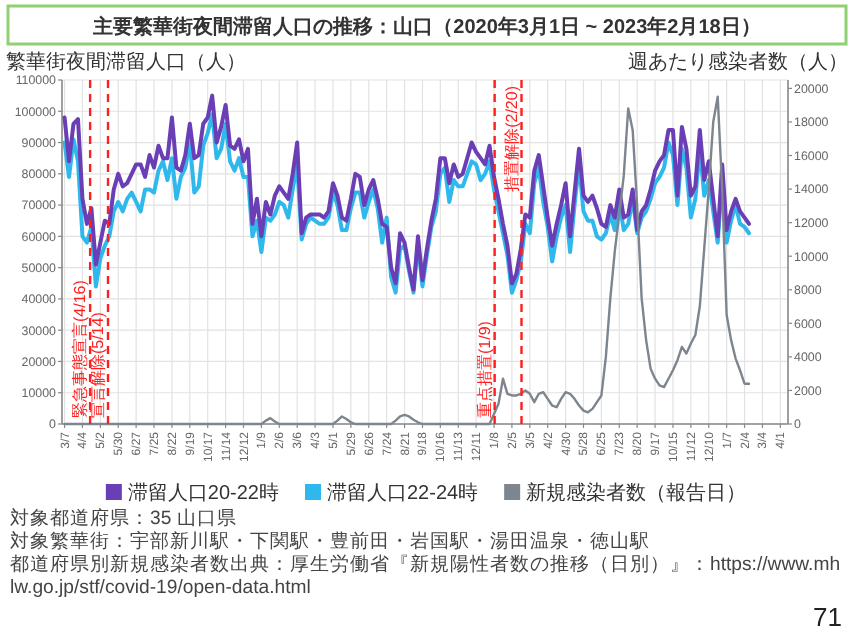  I want to click on text: 71, so click(827, 617).